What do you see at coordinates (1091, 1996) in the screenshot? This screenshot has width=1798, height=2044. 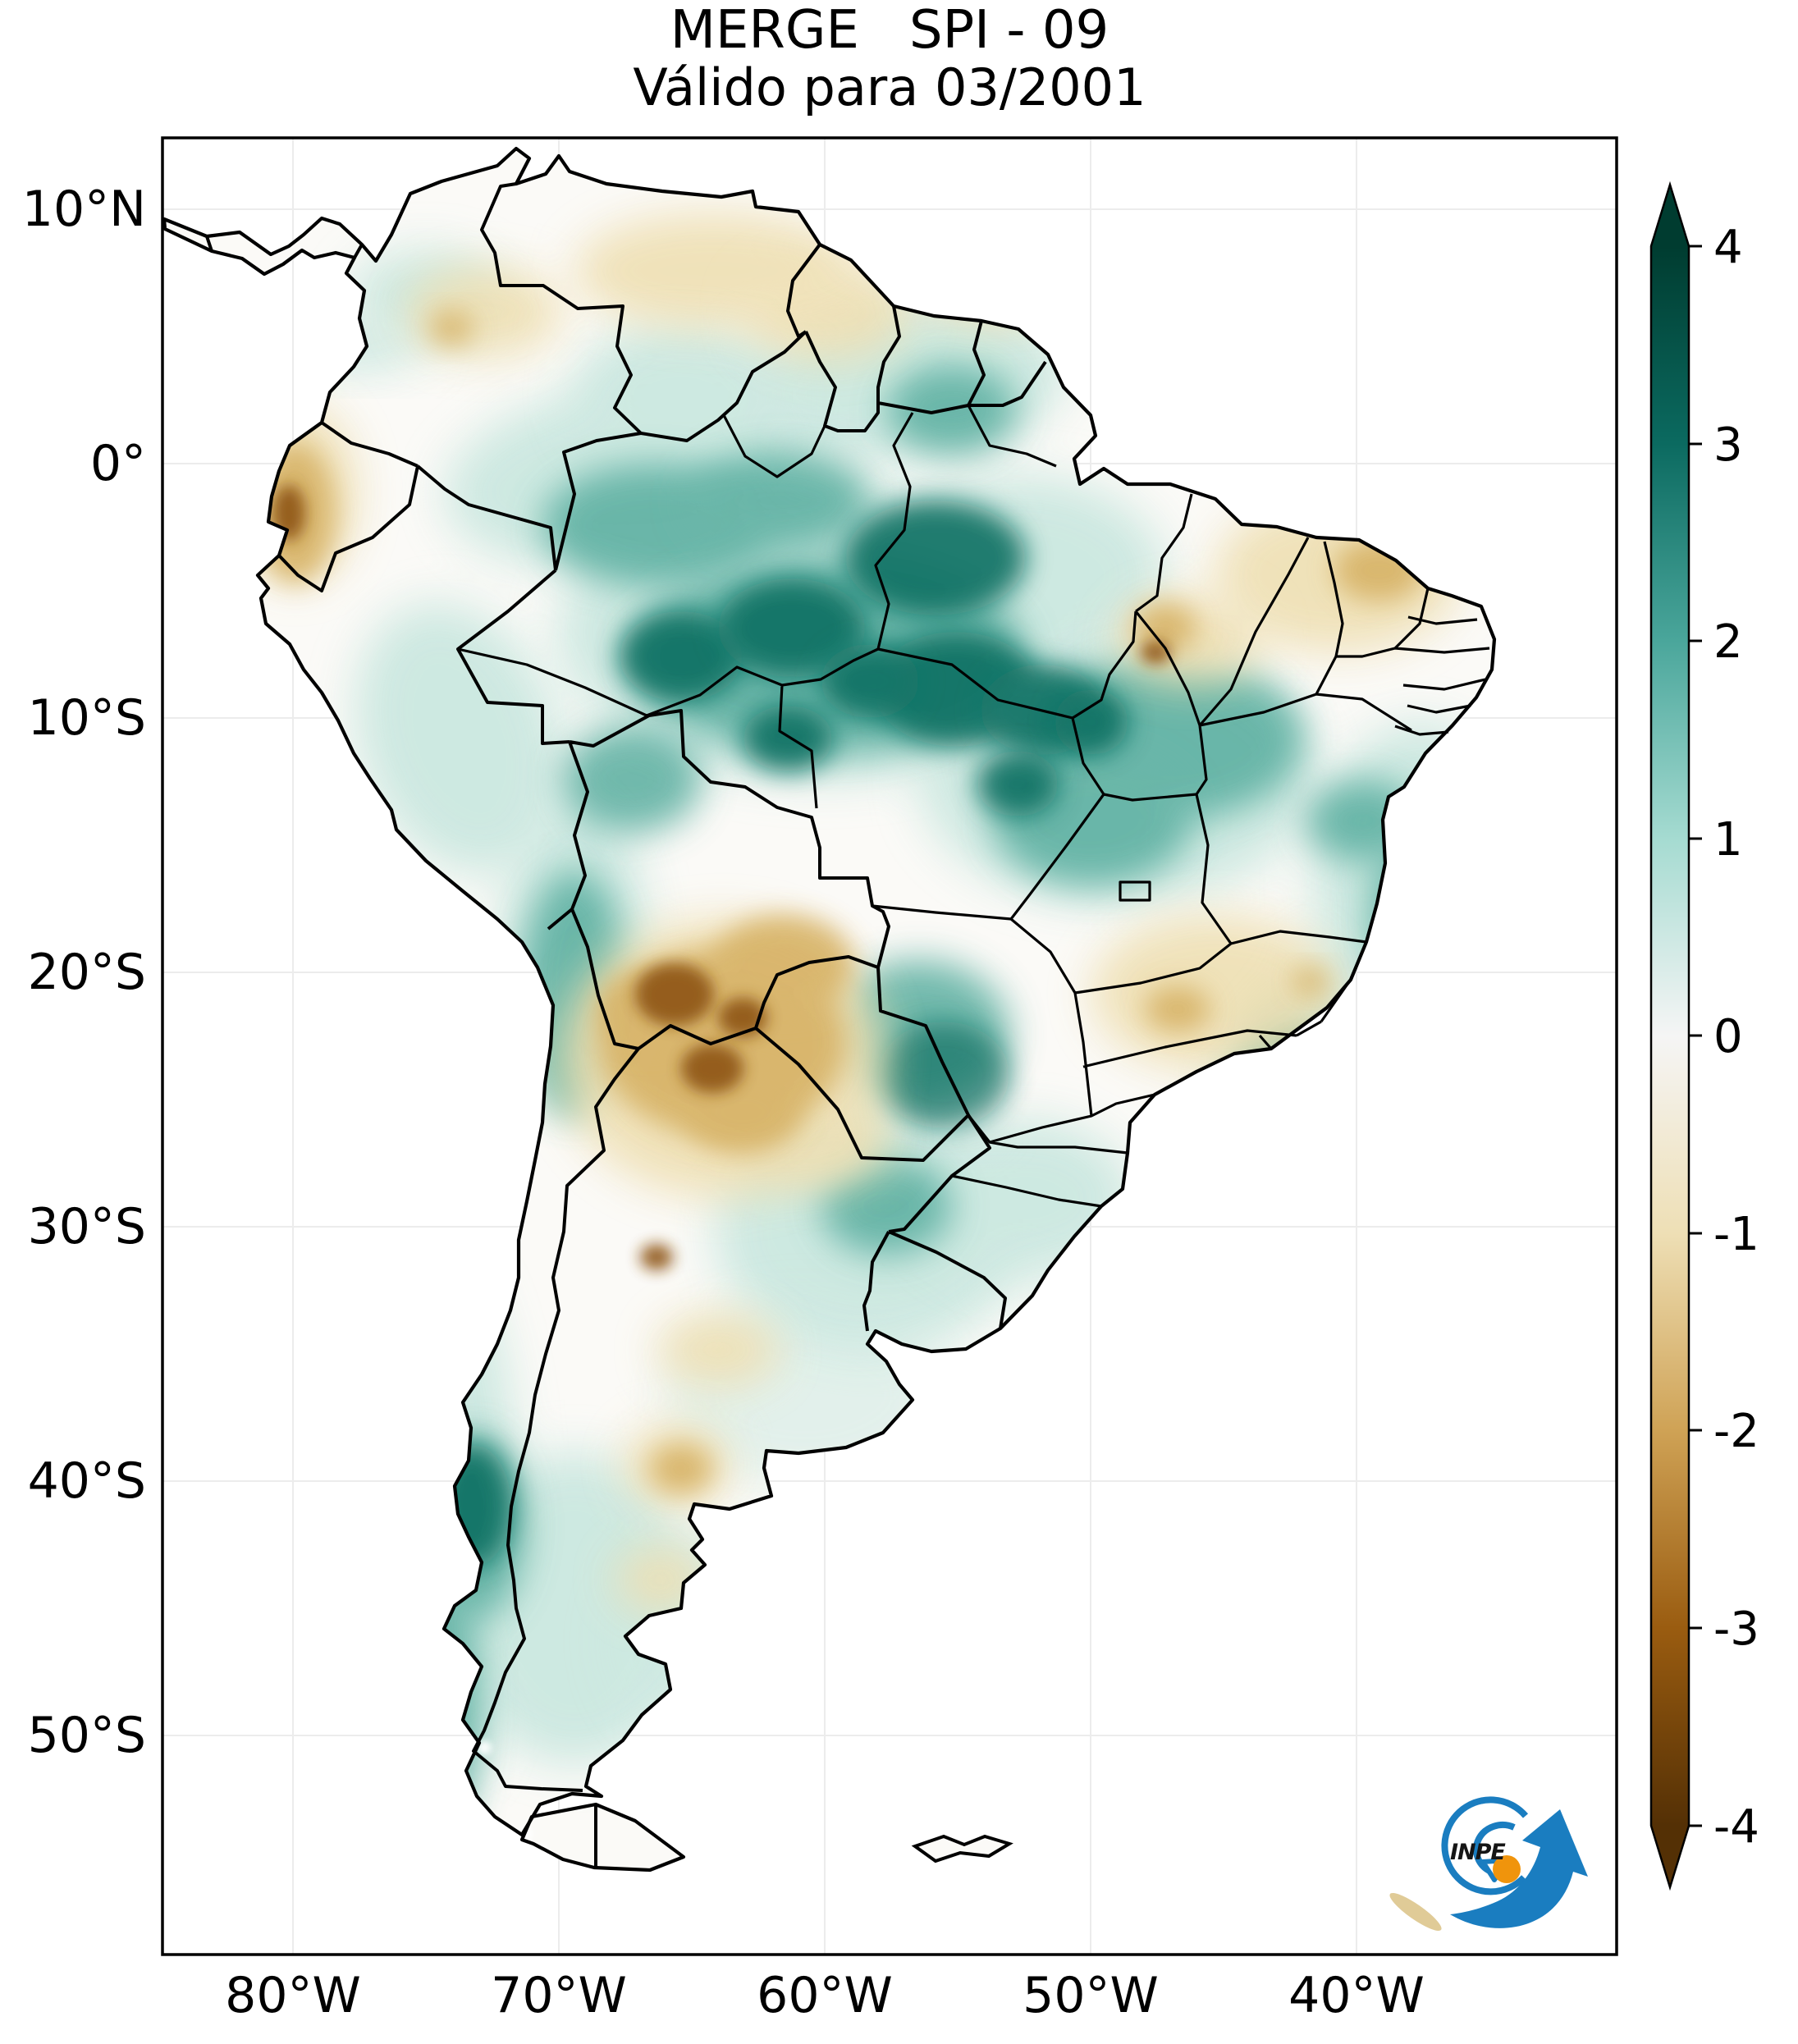 I see `x-tick-label: 50°W` at bounding box center [1091, 1996].